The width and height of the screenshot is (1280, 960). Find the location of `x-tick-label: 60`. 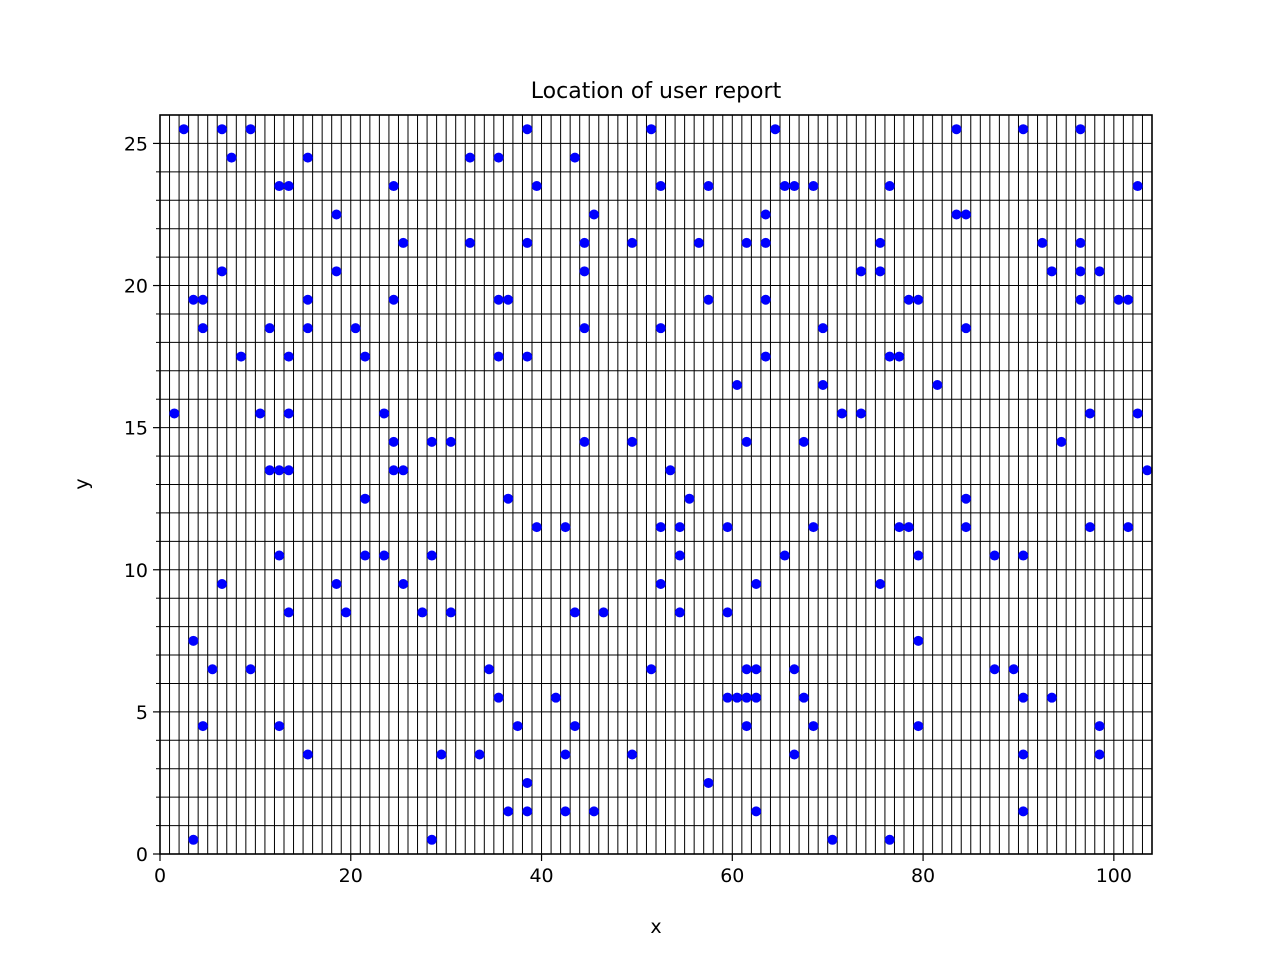

x-tick-label: 60 is located at coordinates (732, 876).